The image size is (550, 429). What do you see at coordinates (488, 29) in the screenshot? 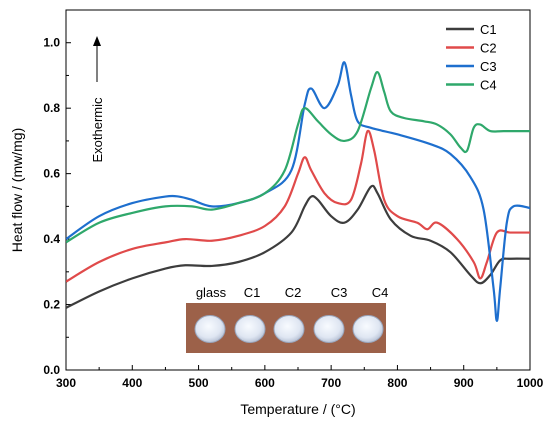
I see `legend-label-c1: C1` at bounding box center [488, 29].